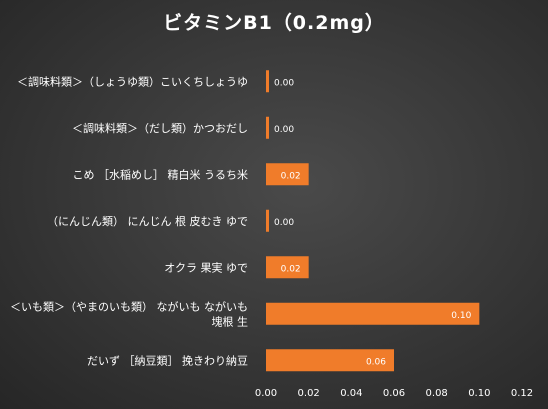 This screenshot has height=409, width=548. Describe the element at coordinates (266, 393) in the screenshot. I see `x-tick-label: 0.00` at that location.